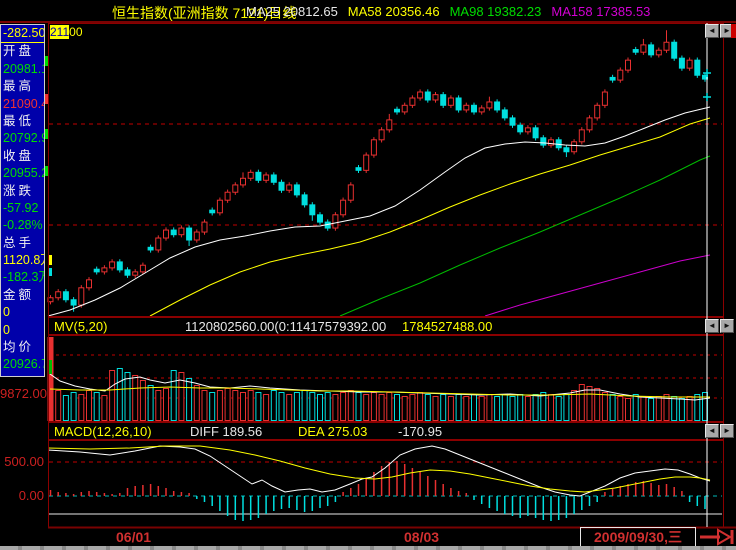 This screenshot has height=550, width=736. I want to click on mv-value-1: 1120802560.00(0:11417579392.00, so click(286, 326).